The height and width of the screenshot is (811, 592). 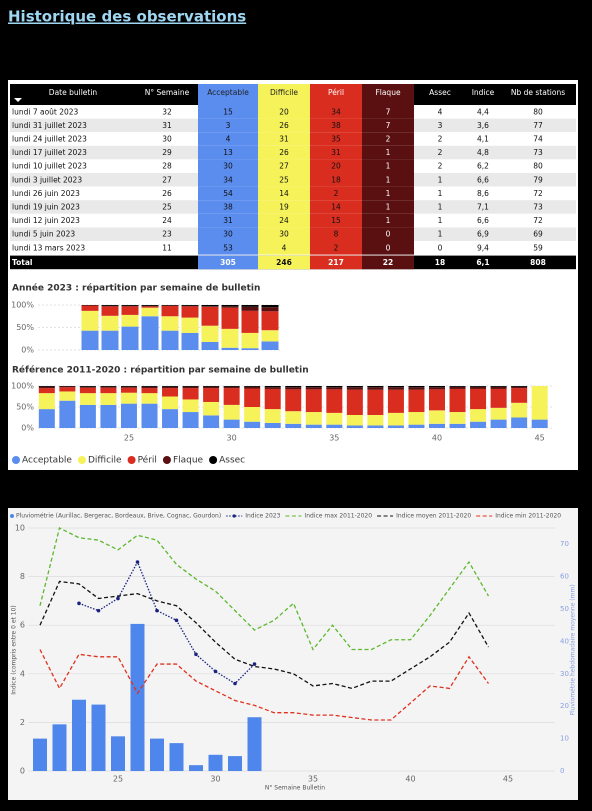 What do you see at coordinates (440, 262) in the screenshot?
I see `total-text: 18` at bounding box center [440, 262].